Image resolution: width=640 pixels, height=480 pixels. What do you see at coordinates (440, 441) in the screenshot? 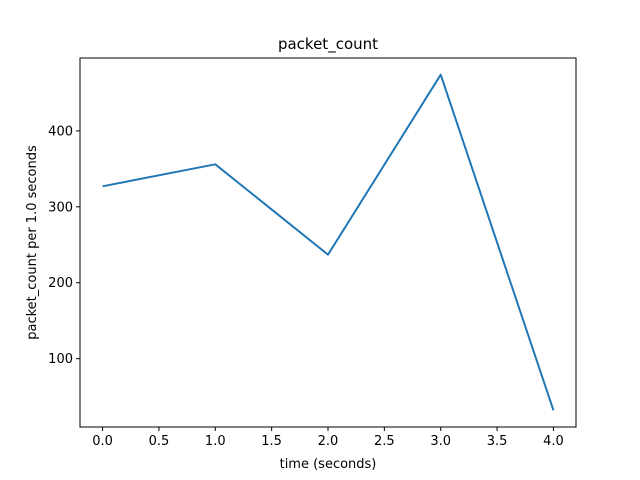
I see `x-tick-label: 3.0` at bounding box center [440, 441].